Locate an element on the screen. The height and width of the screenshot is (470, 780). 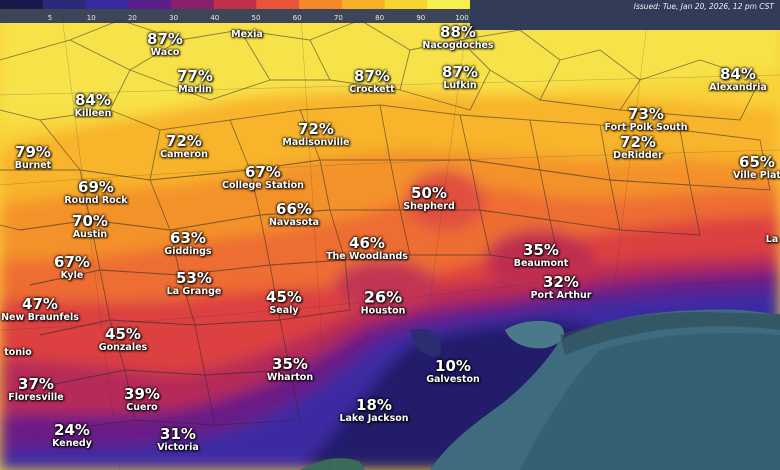
legend-tick-label: 30 is located at coordinates (173, 18).